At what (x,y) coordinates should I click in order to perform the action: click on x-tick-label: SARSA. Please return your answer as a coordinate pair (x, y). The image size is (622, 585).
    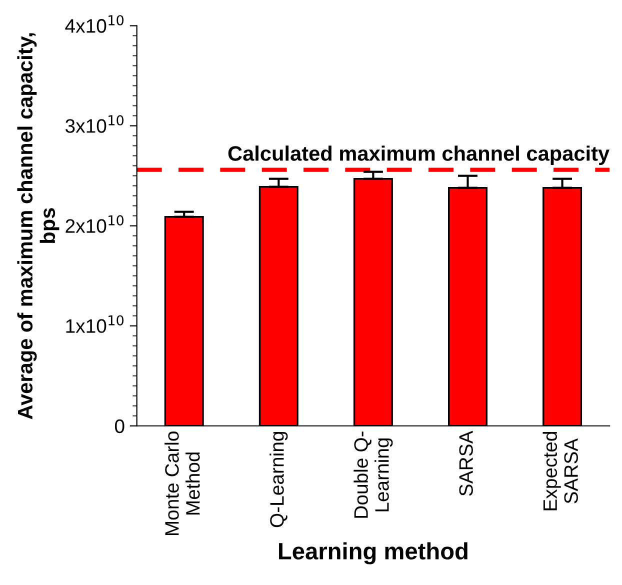
    Looking at the image, I should click on (466, 463).